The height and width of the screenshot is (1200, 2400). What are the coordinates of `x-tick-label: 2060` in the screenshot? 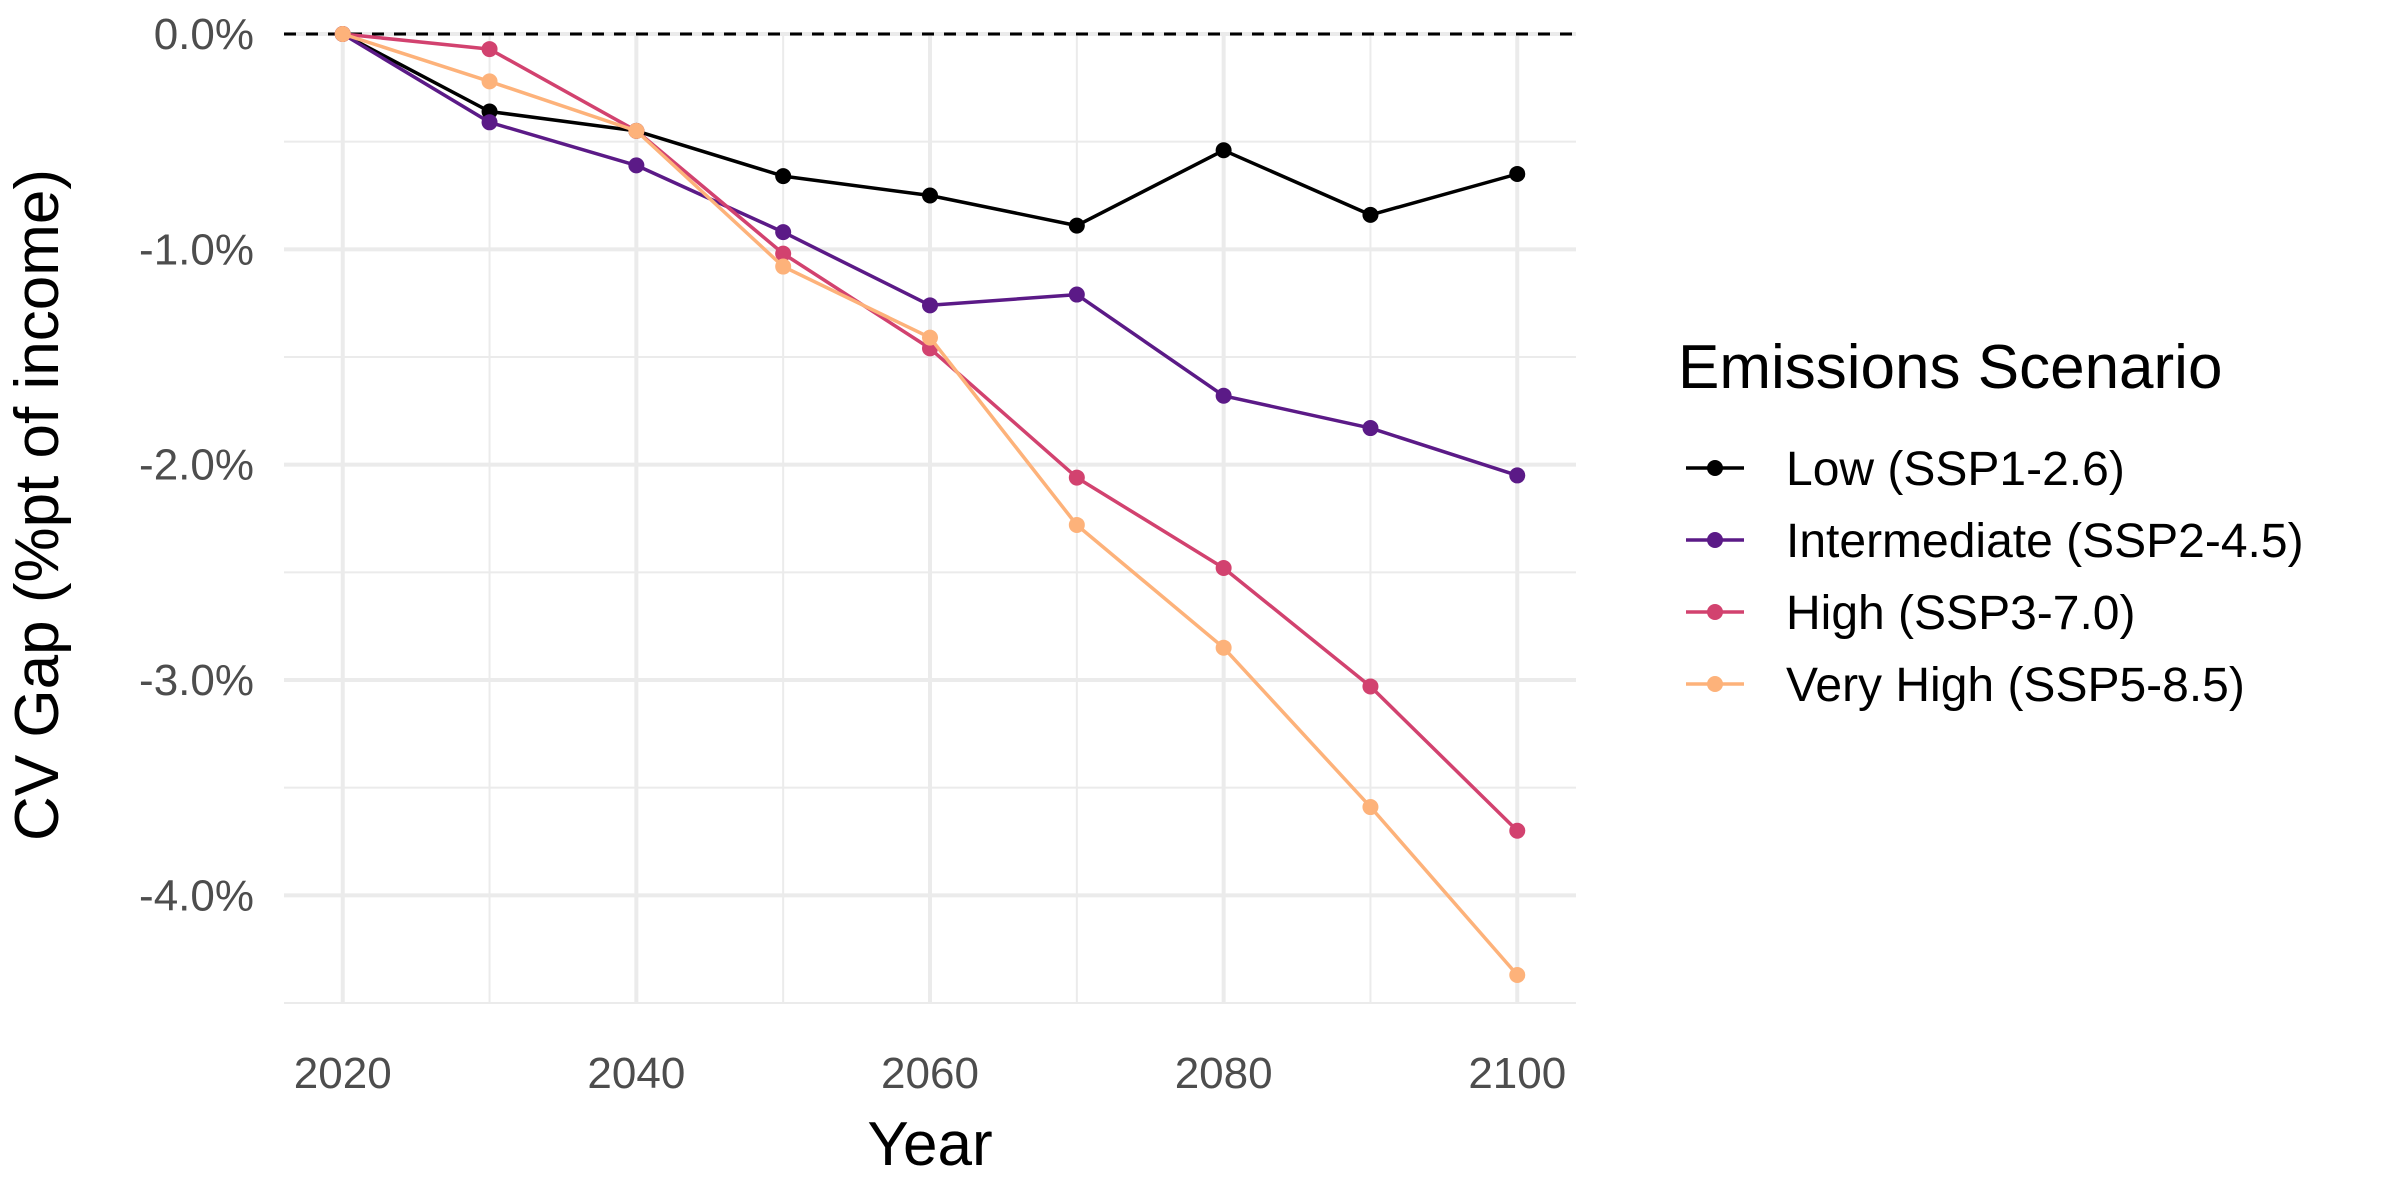 It's located at (930, 1073).